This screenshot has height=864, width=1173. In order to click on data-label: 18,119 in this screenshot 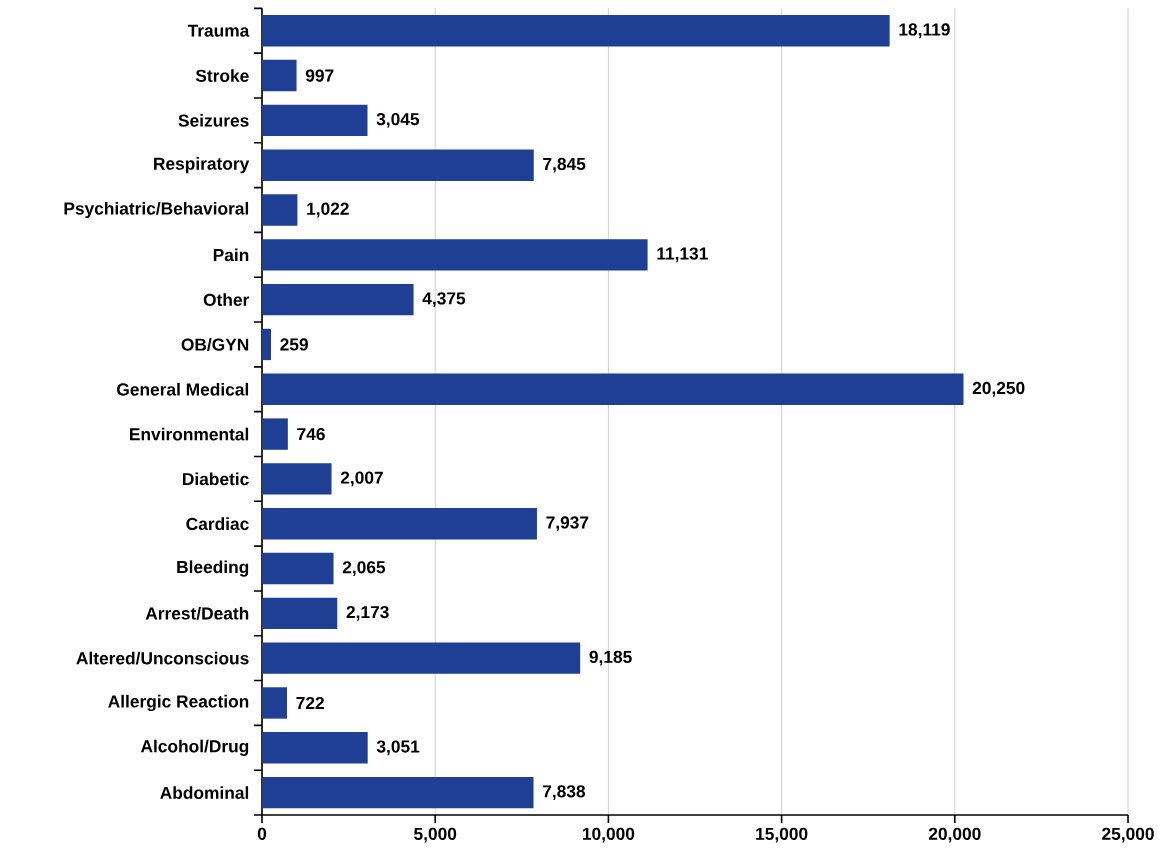, I will do `click(924, 31)`.